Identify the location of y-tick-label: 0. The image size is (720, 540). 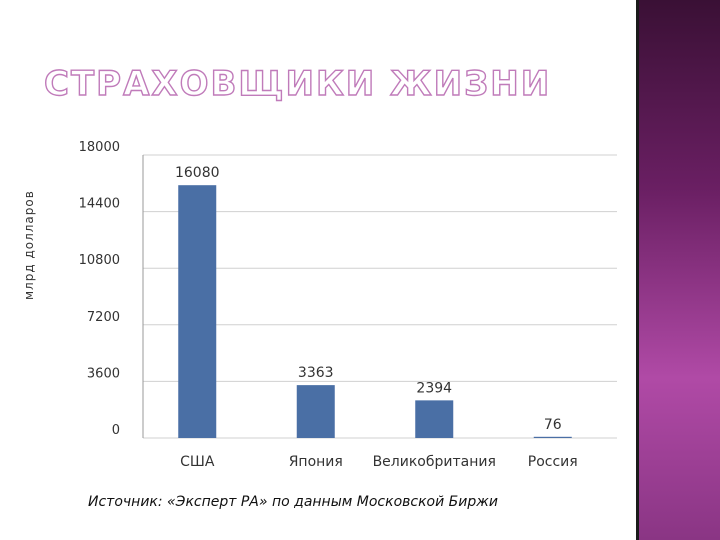
(116, 430).